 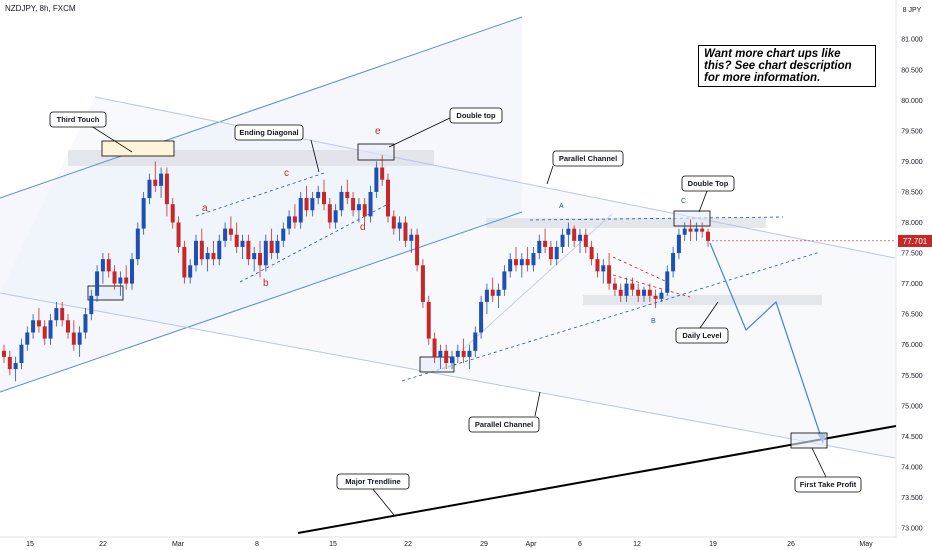 I want to click on daily-level-zone, so click(x=702, y=300).